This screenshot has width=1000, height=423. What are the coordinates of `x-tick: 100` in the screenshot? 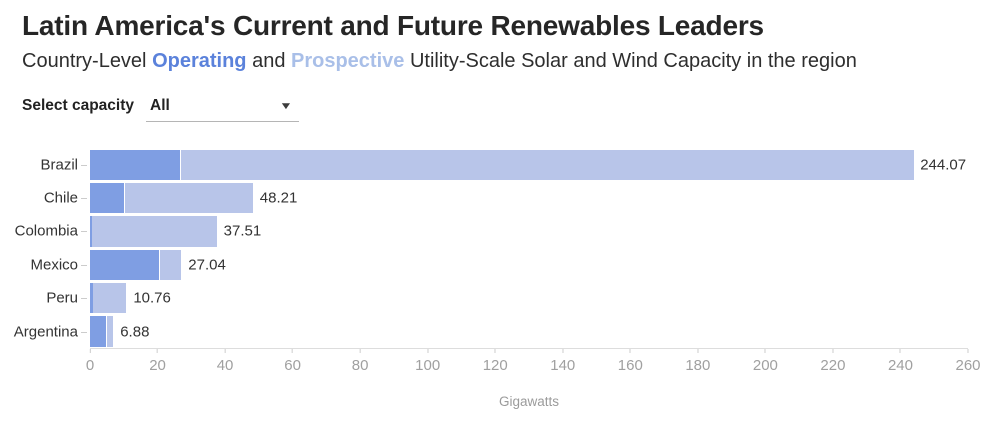 It's located at (427, 361).